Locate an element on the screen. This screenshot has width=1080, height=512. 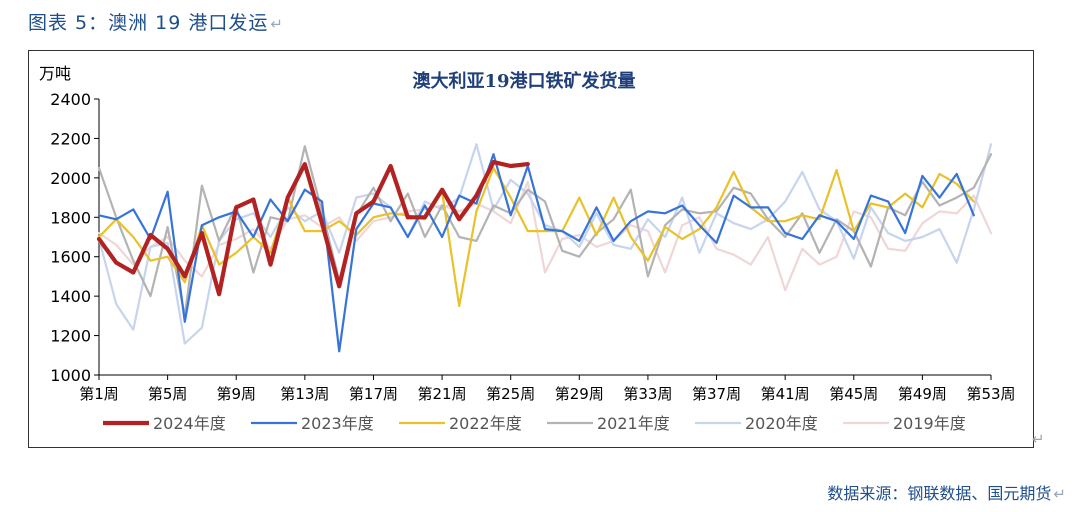
legend-label: 2021年度 is located at coordinates (633, 423).